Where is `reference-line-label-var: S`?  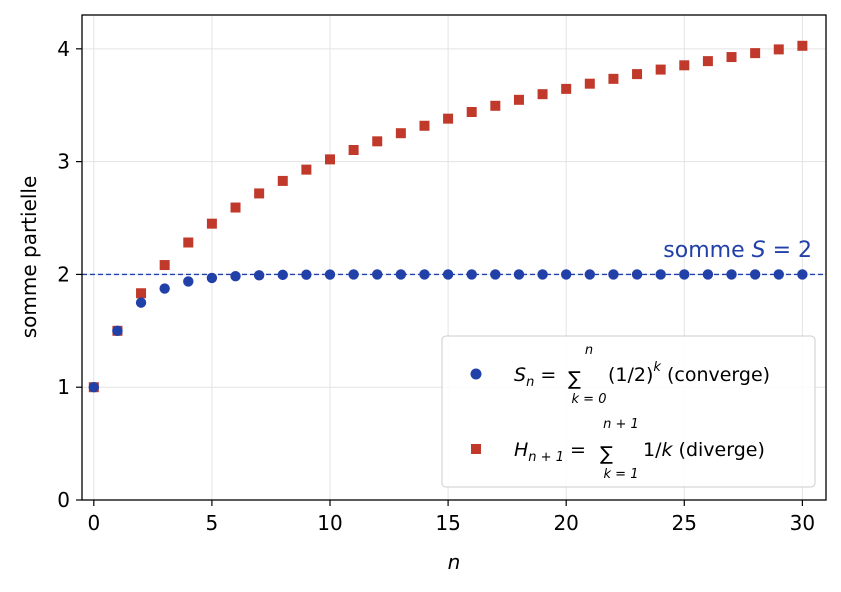 reference-line-label-var: S is located at coordinates (759, 250).